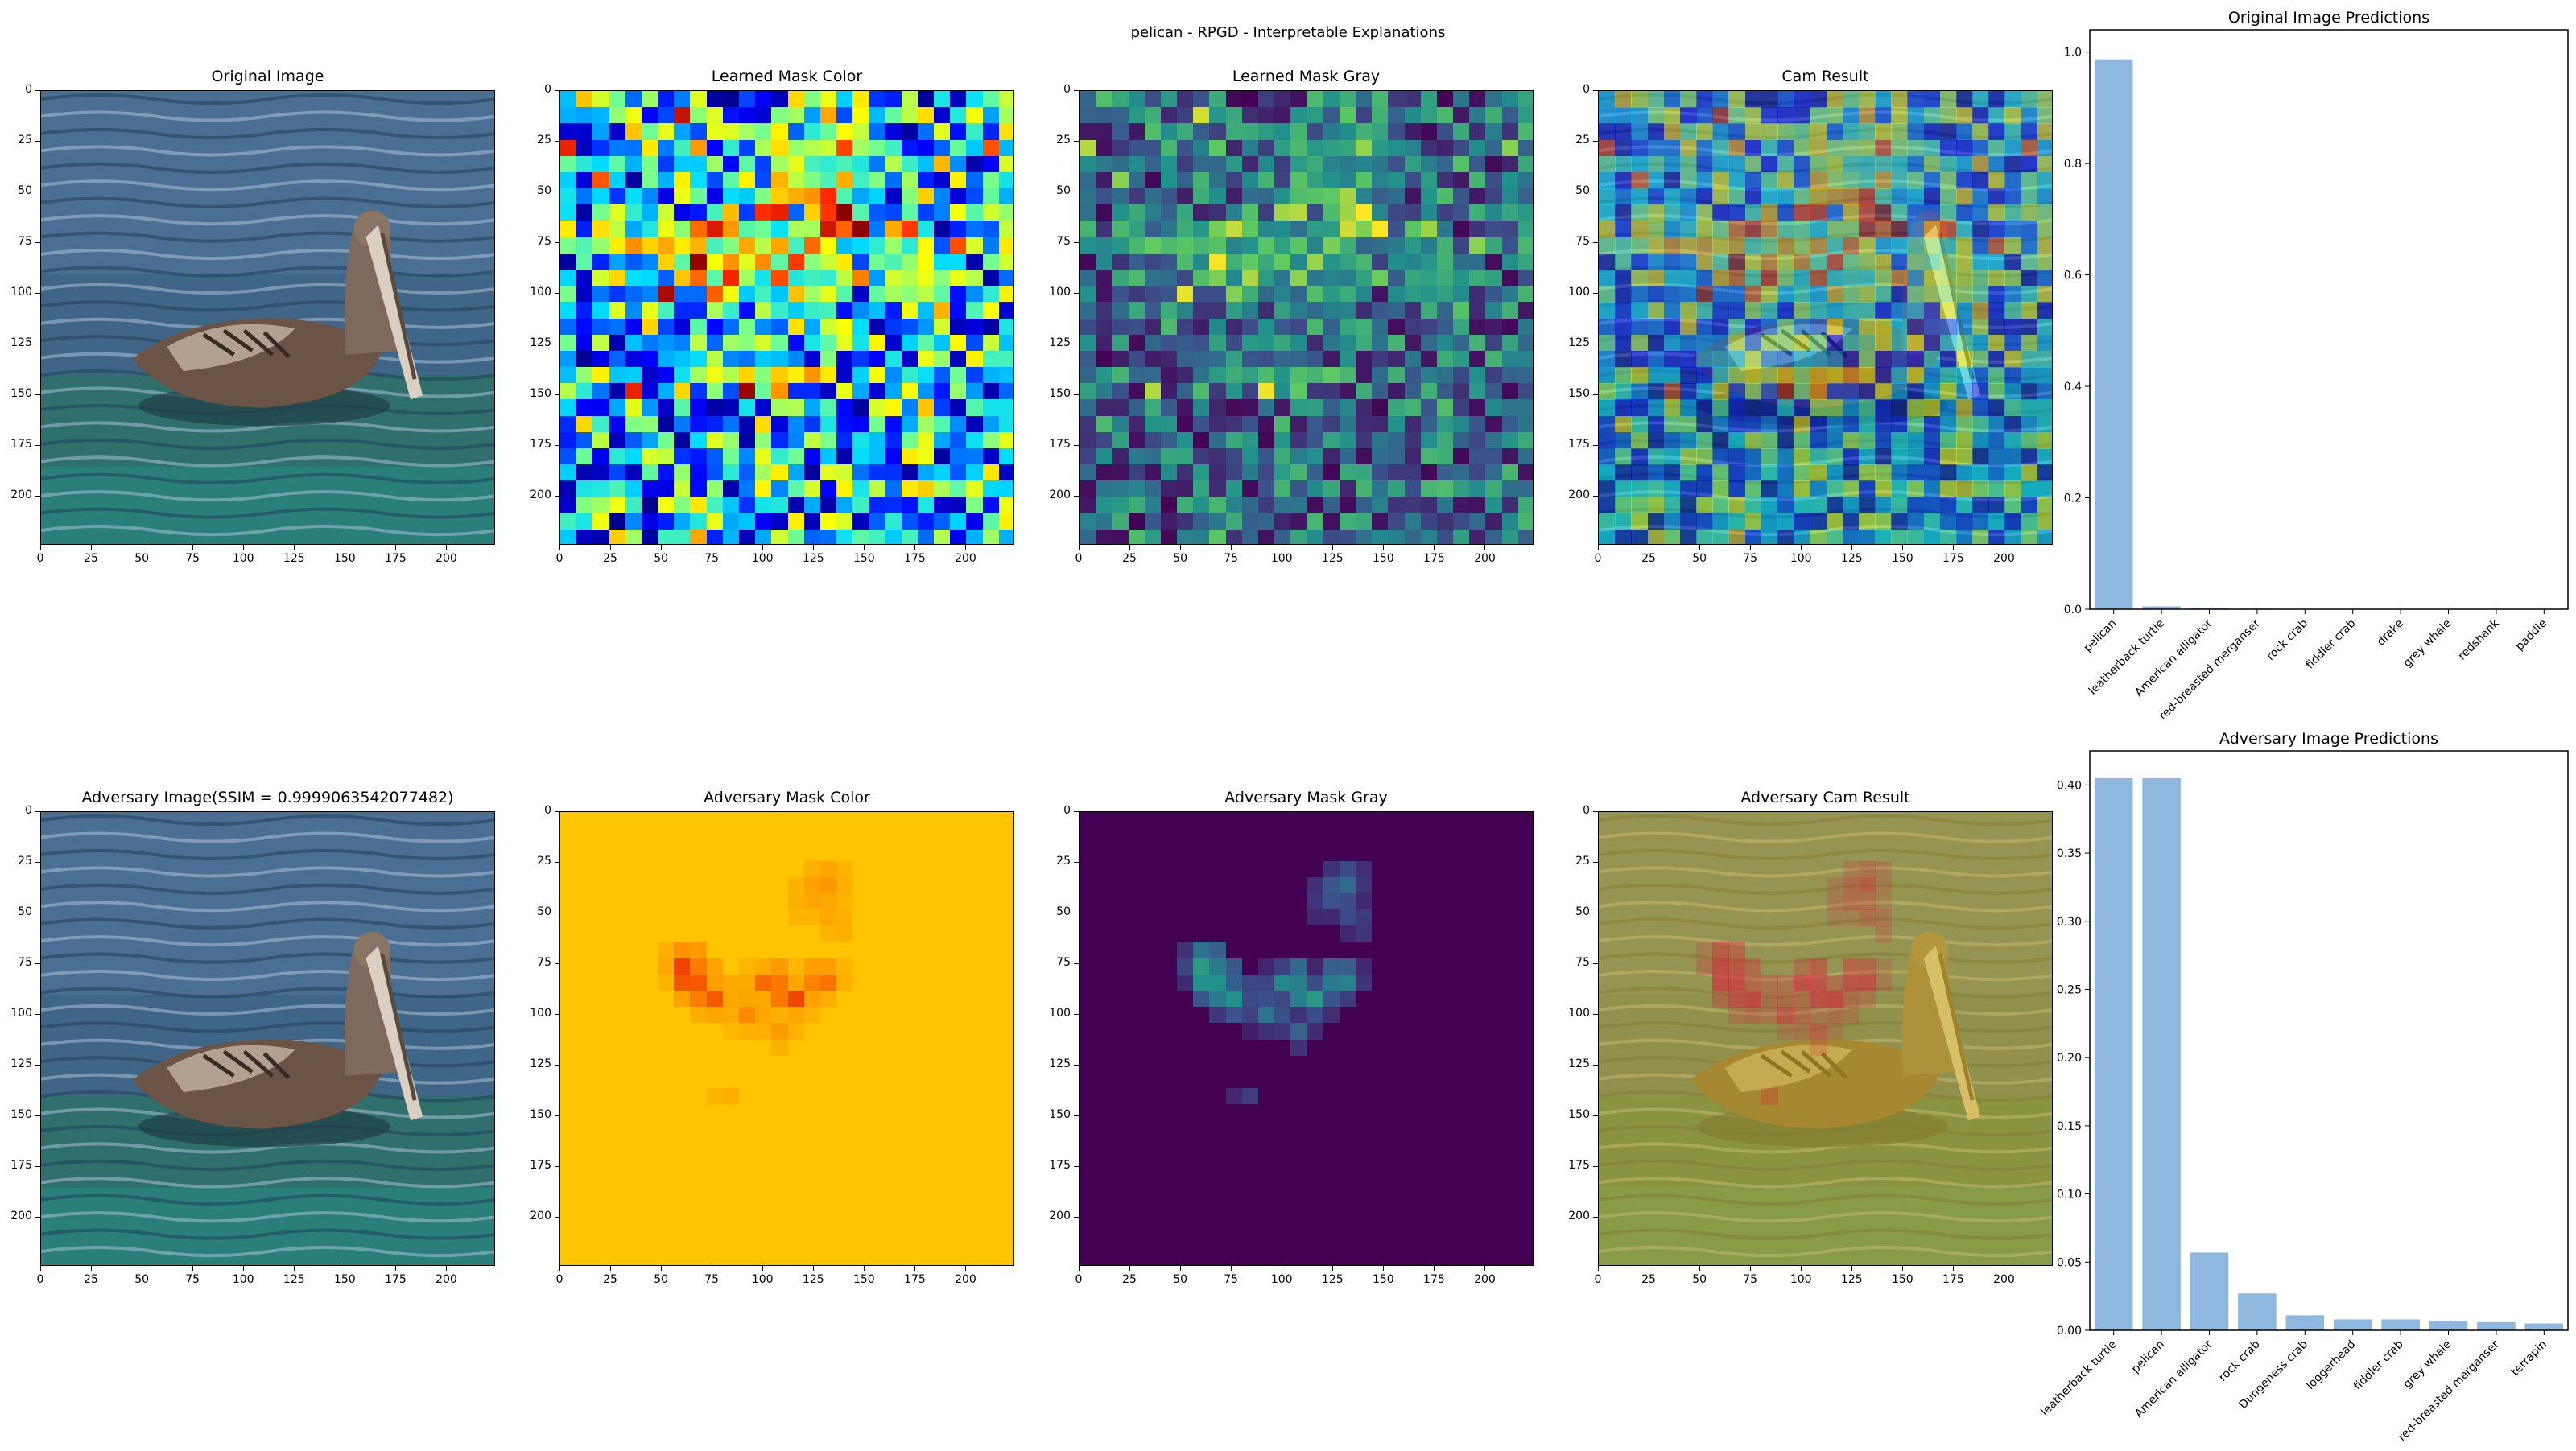  What do you see at coordinates (1574, 1063) in the screenshot?
I see `adv-cam-result-y-tick: 125` at bounding box center [1574, 1063].